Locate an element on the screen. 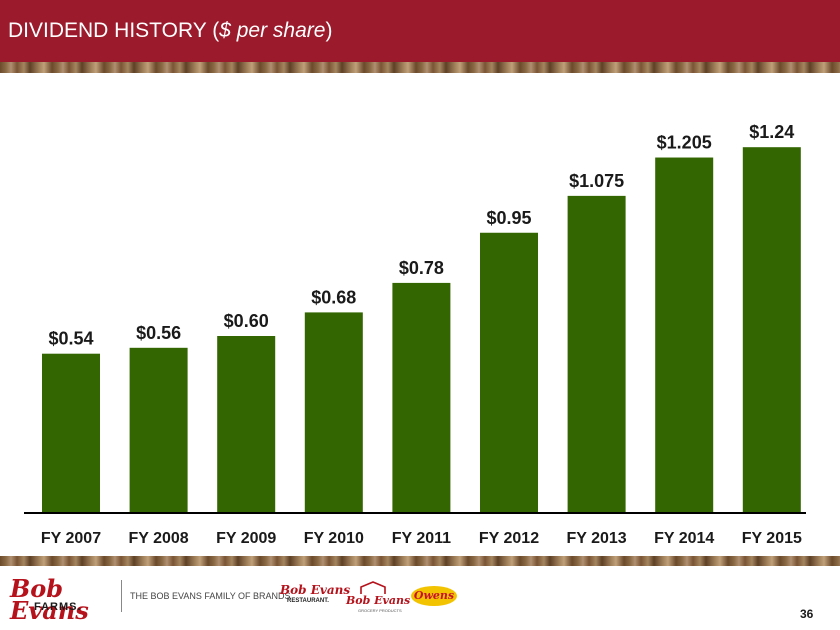 The width and height of the screenshot is (840, 630). data-label: $0.95 is located at coordinates (508, 218).